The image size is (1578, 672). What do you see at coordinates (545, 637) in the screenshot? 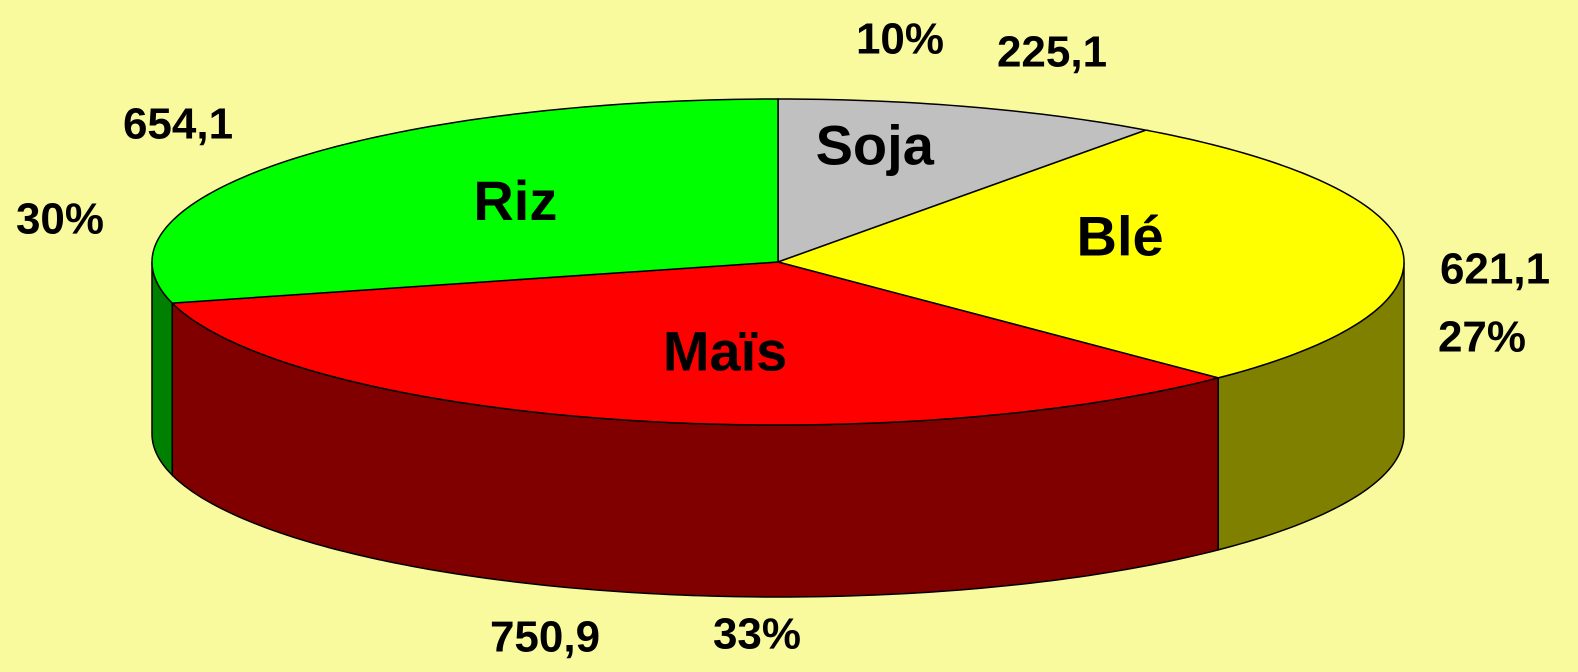
I see `value-label: 750,9` at bounding box center [545, 637].